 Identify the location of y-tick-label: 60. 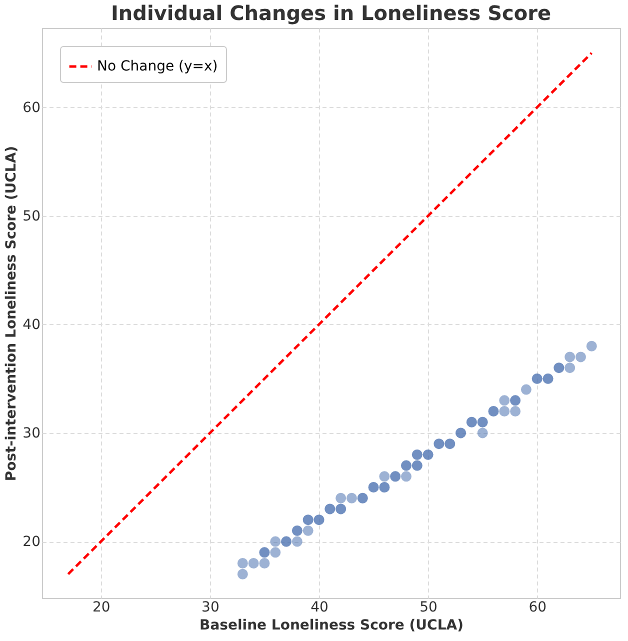
(31, 108).